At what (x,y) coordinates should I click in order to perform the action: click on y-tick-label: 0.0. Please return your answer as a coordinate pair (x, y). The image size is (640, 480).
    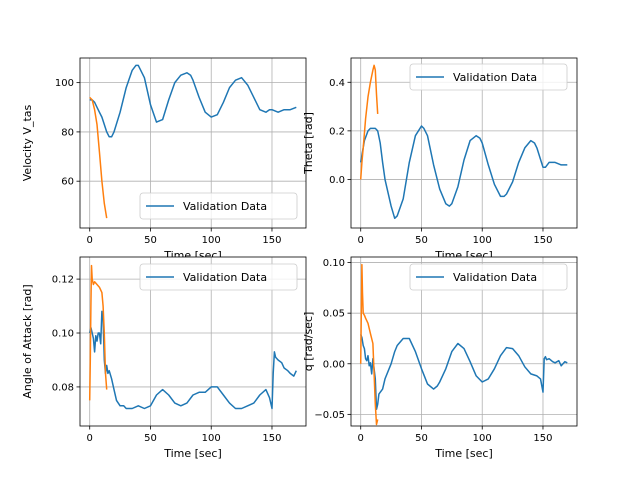
    Looking at the image, I should click on (337, 180).